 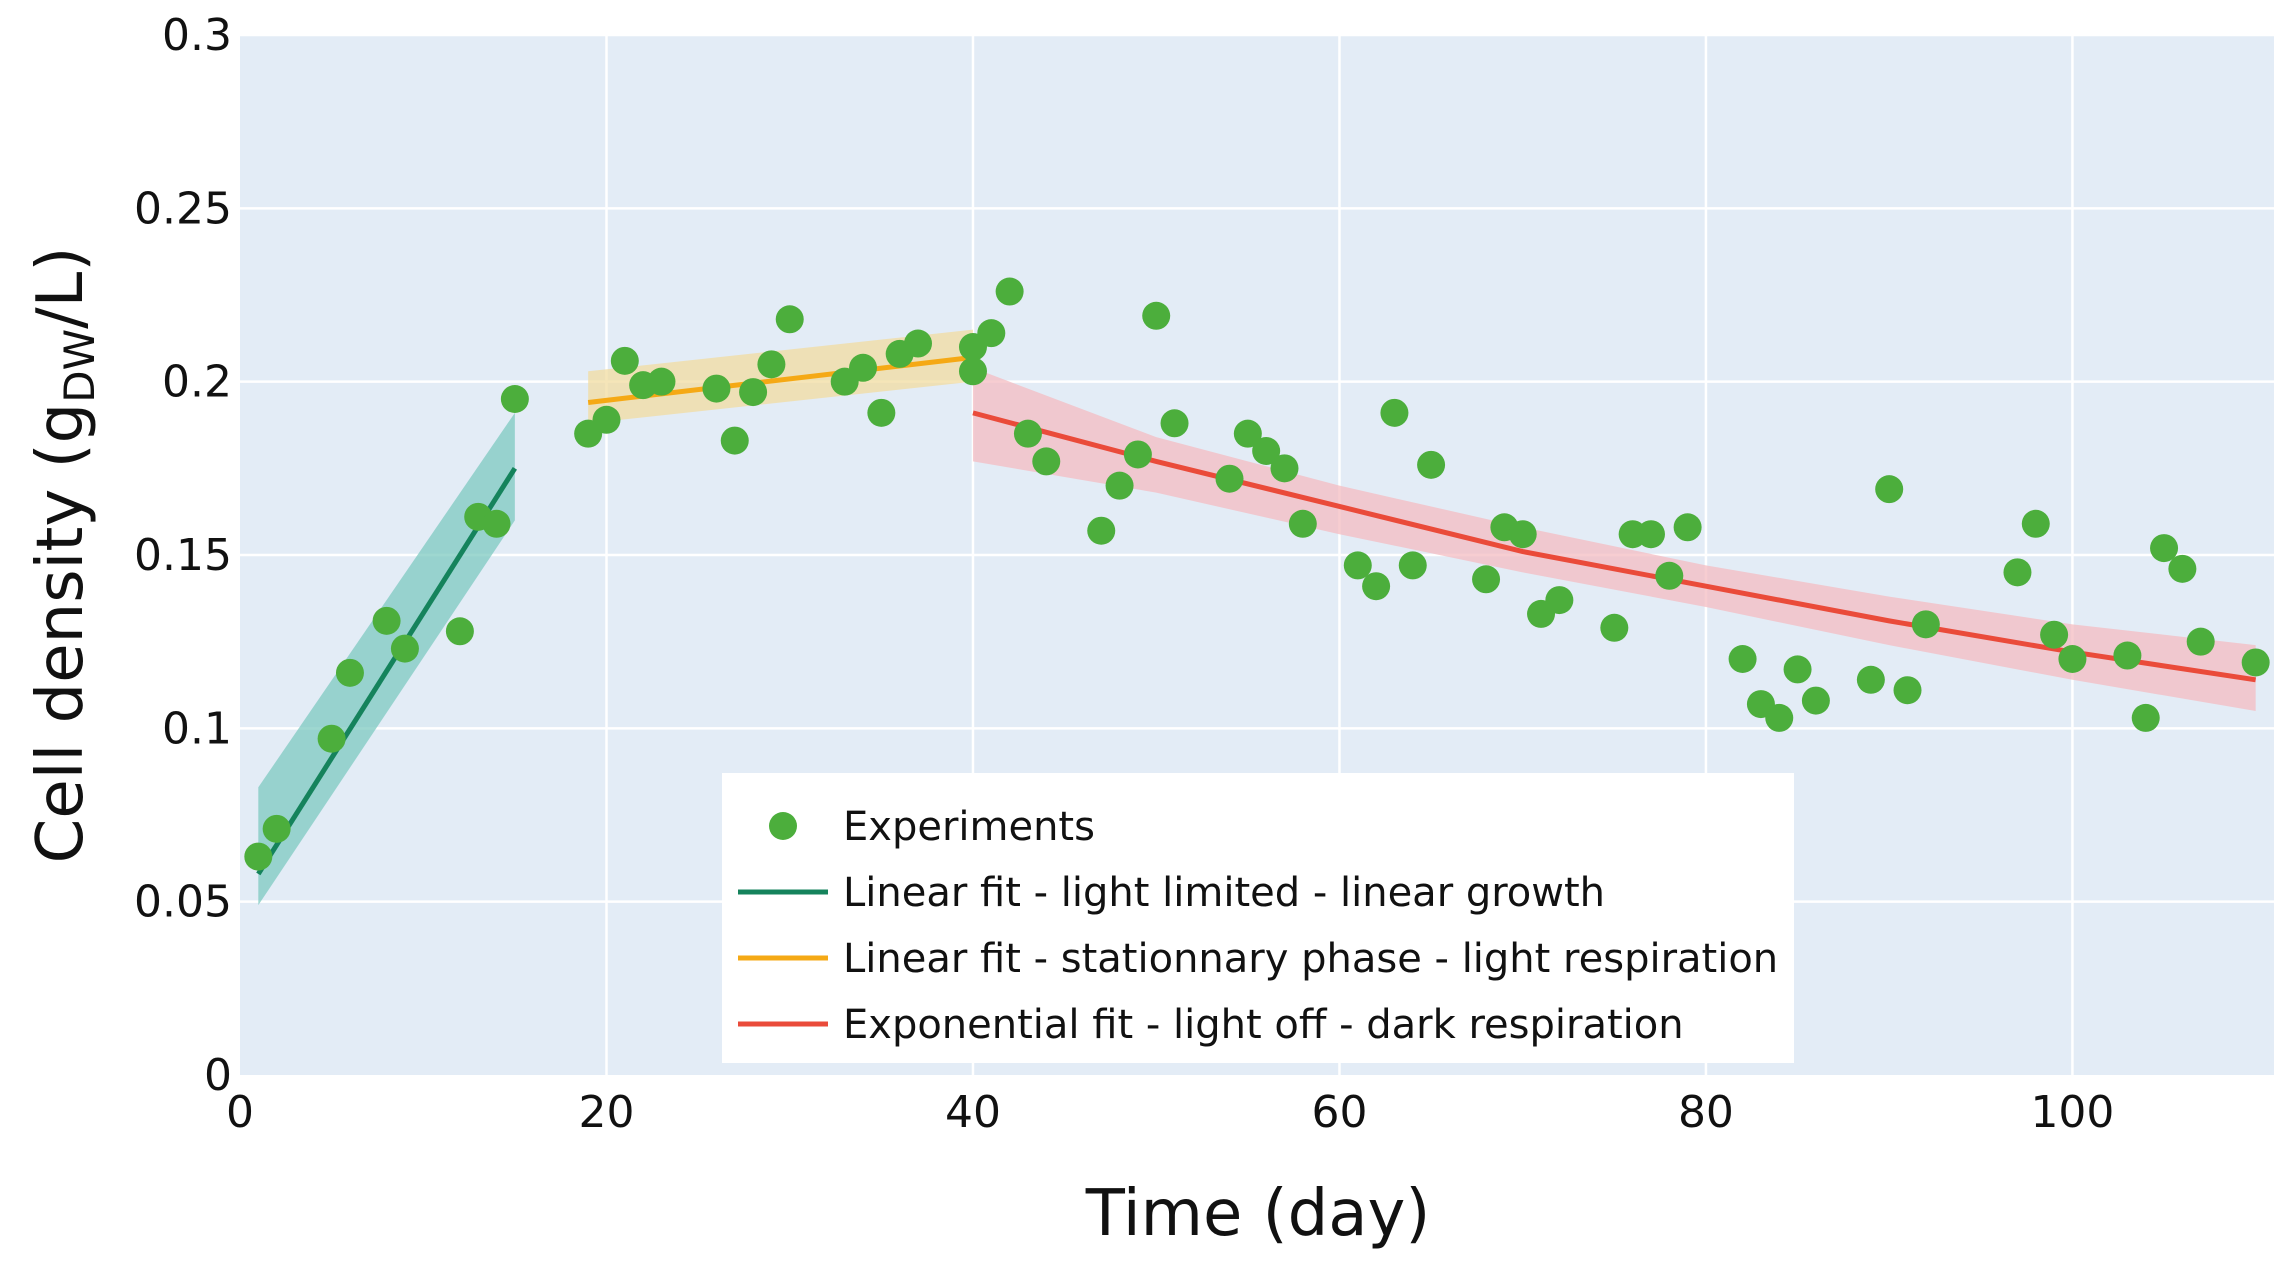 I want to click on y-tick-label: 0.05, so click(x=183, y=902).